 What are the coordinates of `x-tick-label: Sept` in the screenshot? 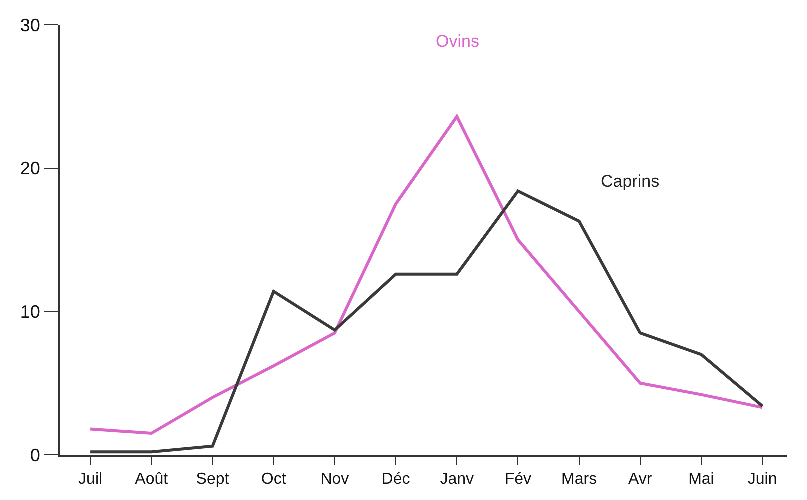 It's located at (213, 479).